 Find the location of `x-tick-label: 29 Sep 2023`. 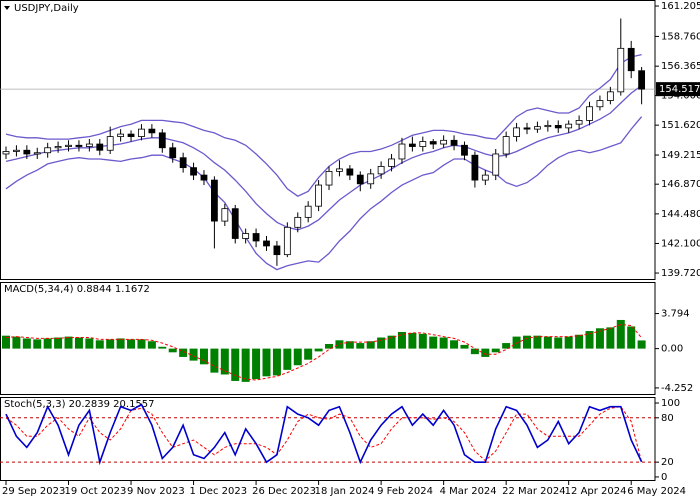

x-tick-label: 29 Sep 2023 is located at coordinates (33, 491).